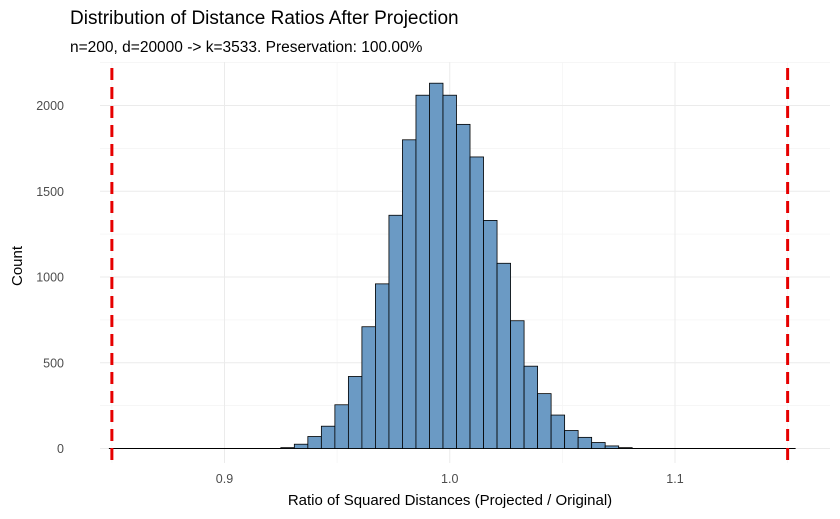 The height and width of the screenshot is (519, 840). I want to click on y-tick-label-1: 500, so click(53, 363).